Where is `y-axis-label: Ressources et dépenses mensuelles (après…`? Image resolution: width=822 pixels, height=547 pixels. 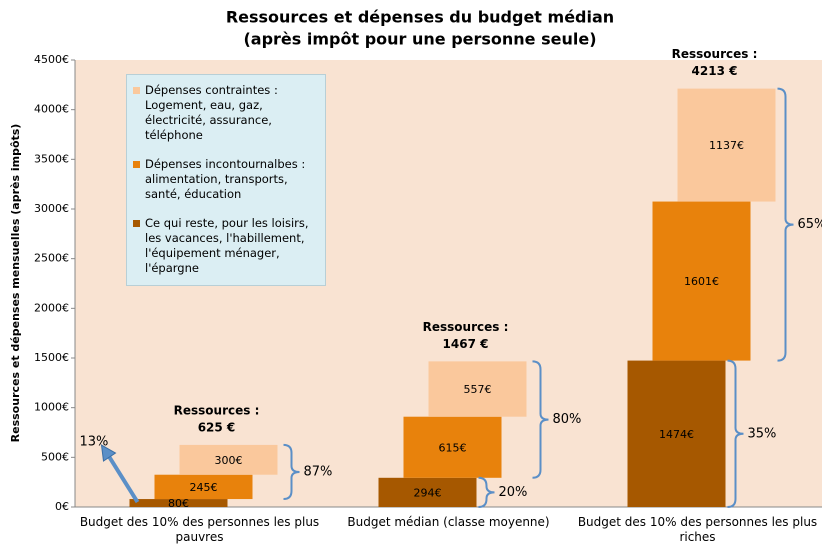
y-axis-label: Ressources et dépenses mensuelles (après… is located at coordinates (15, 283).